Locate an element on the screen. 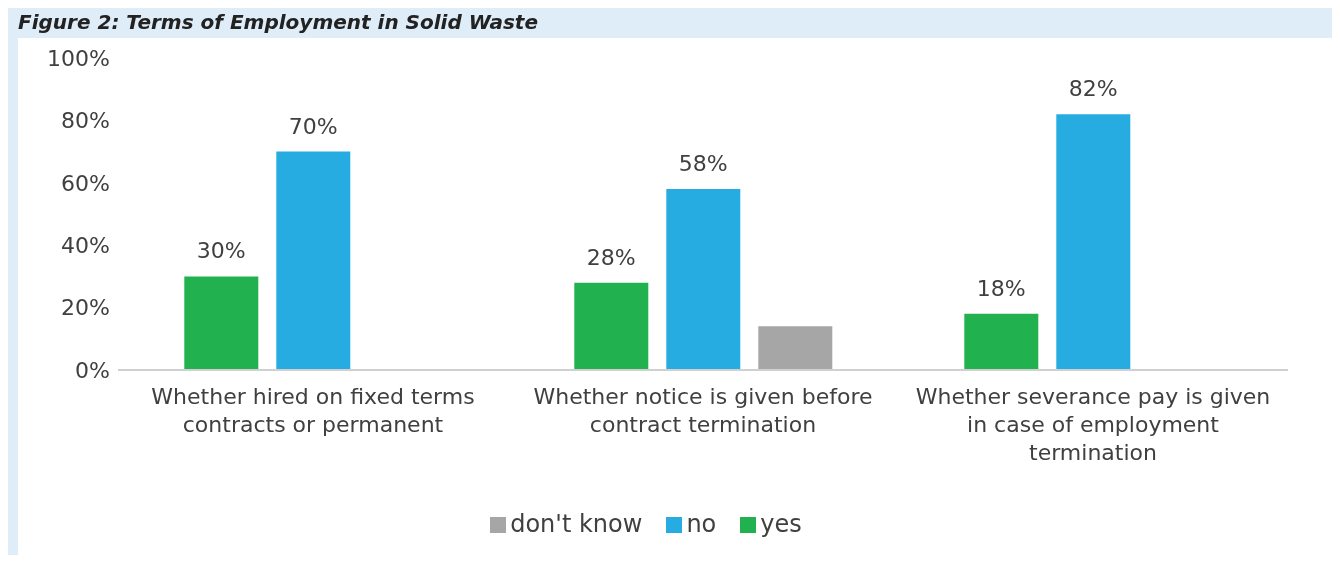 The image size is (1340, 563). y-tick-label: 0% is located at coordinates (92, 370).